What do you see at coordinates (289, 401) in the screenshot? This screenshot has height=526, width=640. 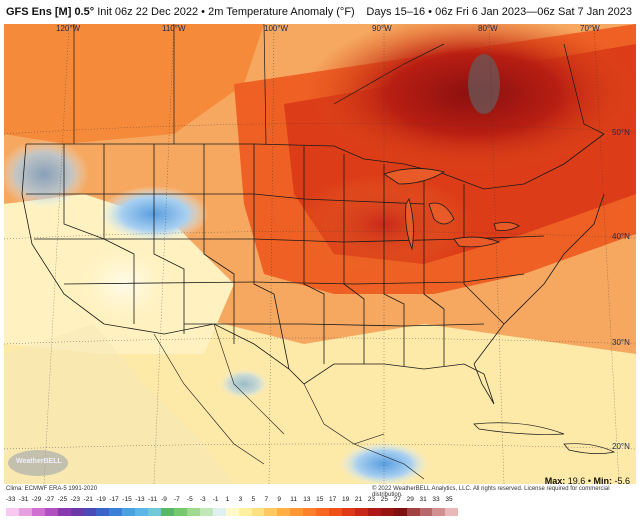 I see `mexico-borders` at bounding box center [289, 401].